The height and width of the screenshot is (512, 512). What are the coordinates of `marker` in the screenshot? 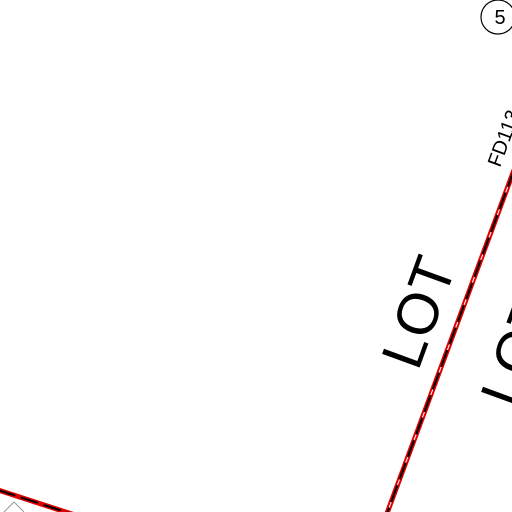 It's located at (14, 506).